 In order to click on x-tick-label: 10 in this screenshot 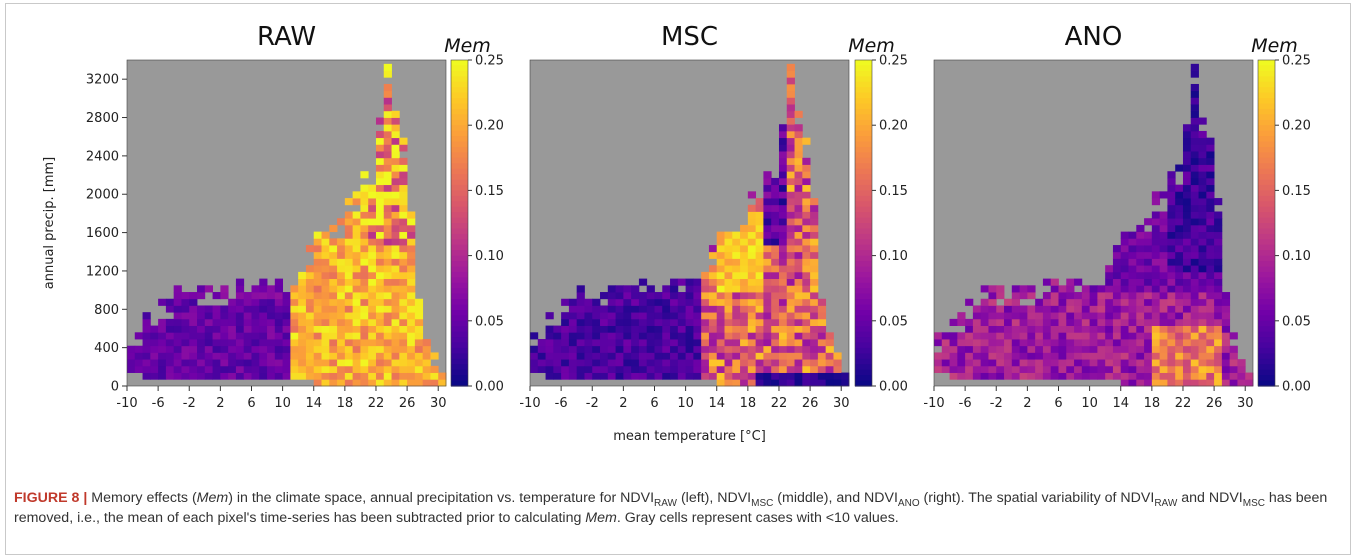, I will do `click(1089, 403)`.